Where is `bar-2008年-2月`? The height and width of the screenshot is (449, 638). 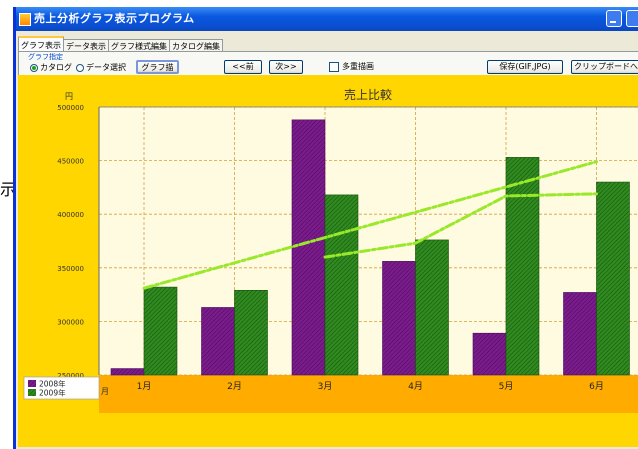
bar-2008年-2月 is located at coordinates (218, 341).